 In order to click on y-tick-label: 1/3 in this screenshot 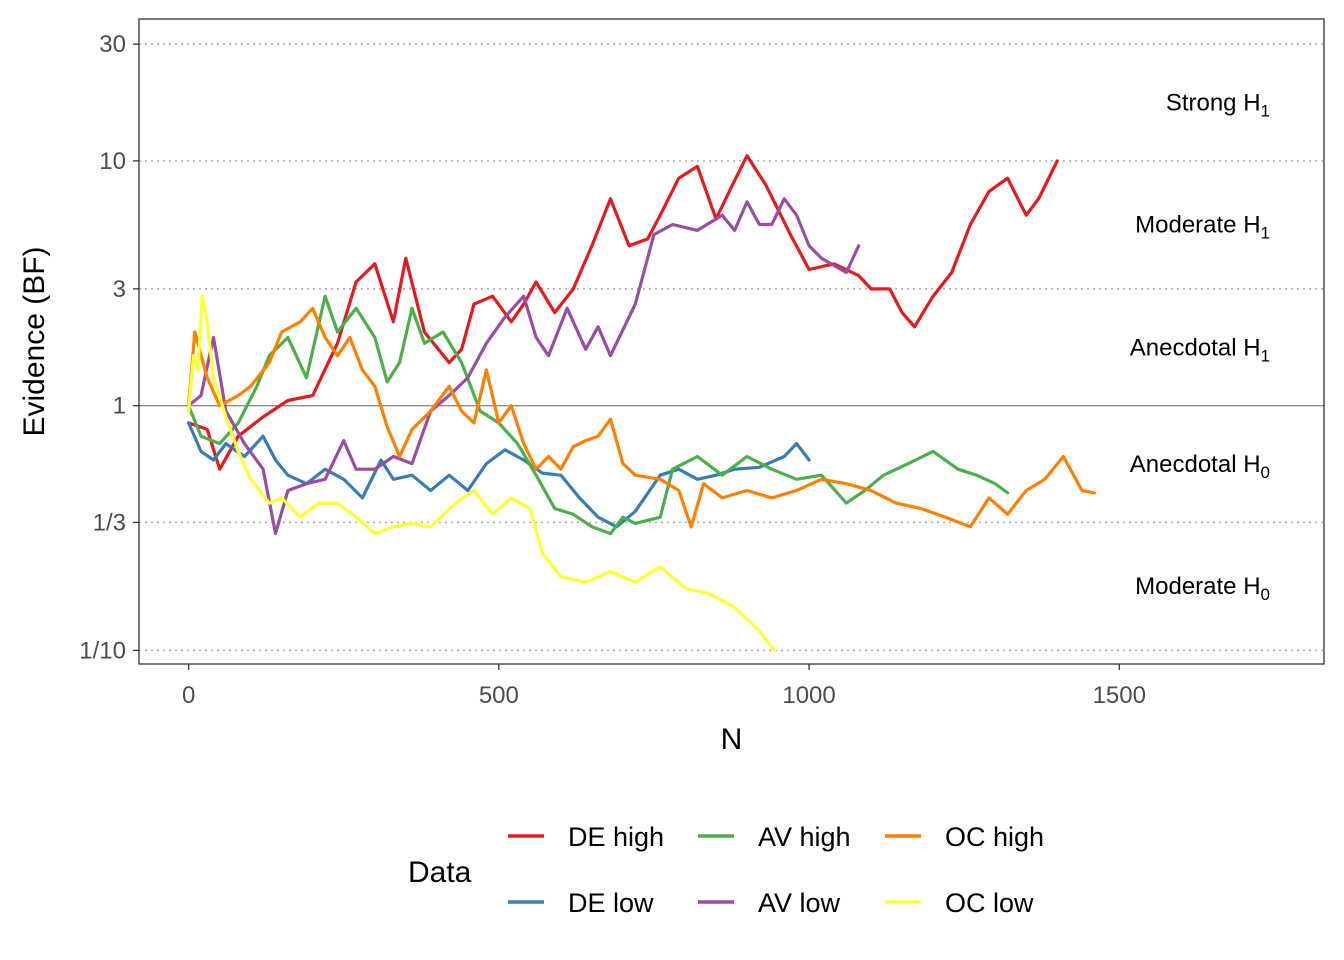, I will do `click(109, 522)`.